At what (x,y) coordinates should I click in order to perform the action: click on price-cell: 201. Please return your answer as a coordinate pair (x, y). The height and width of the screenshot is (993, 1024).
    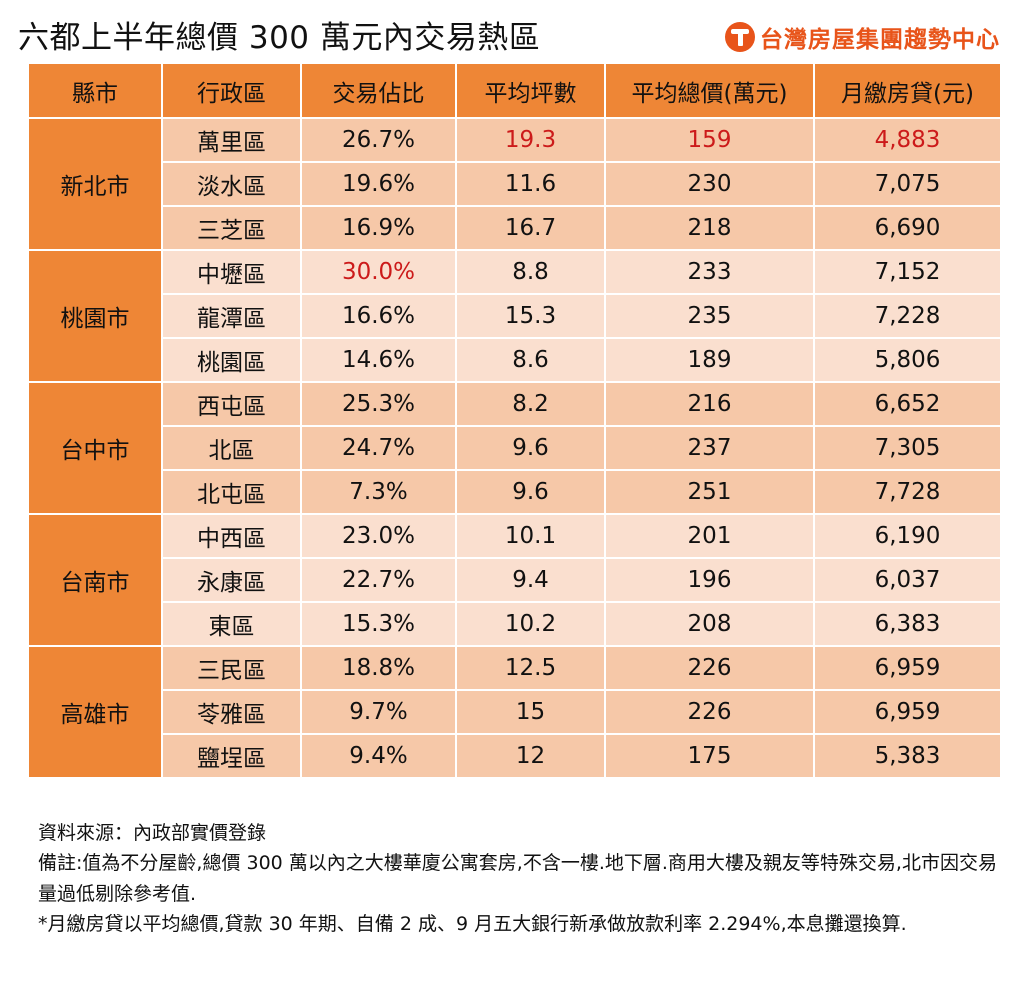
    Looking at the image, I should click on (709, 536).